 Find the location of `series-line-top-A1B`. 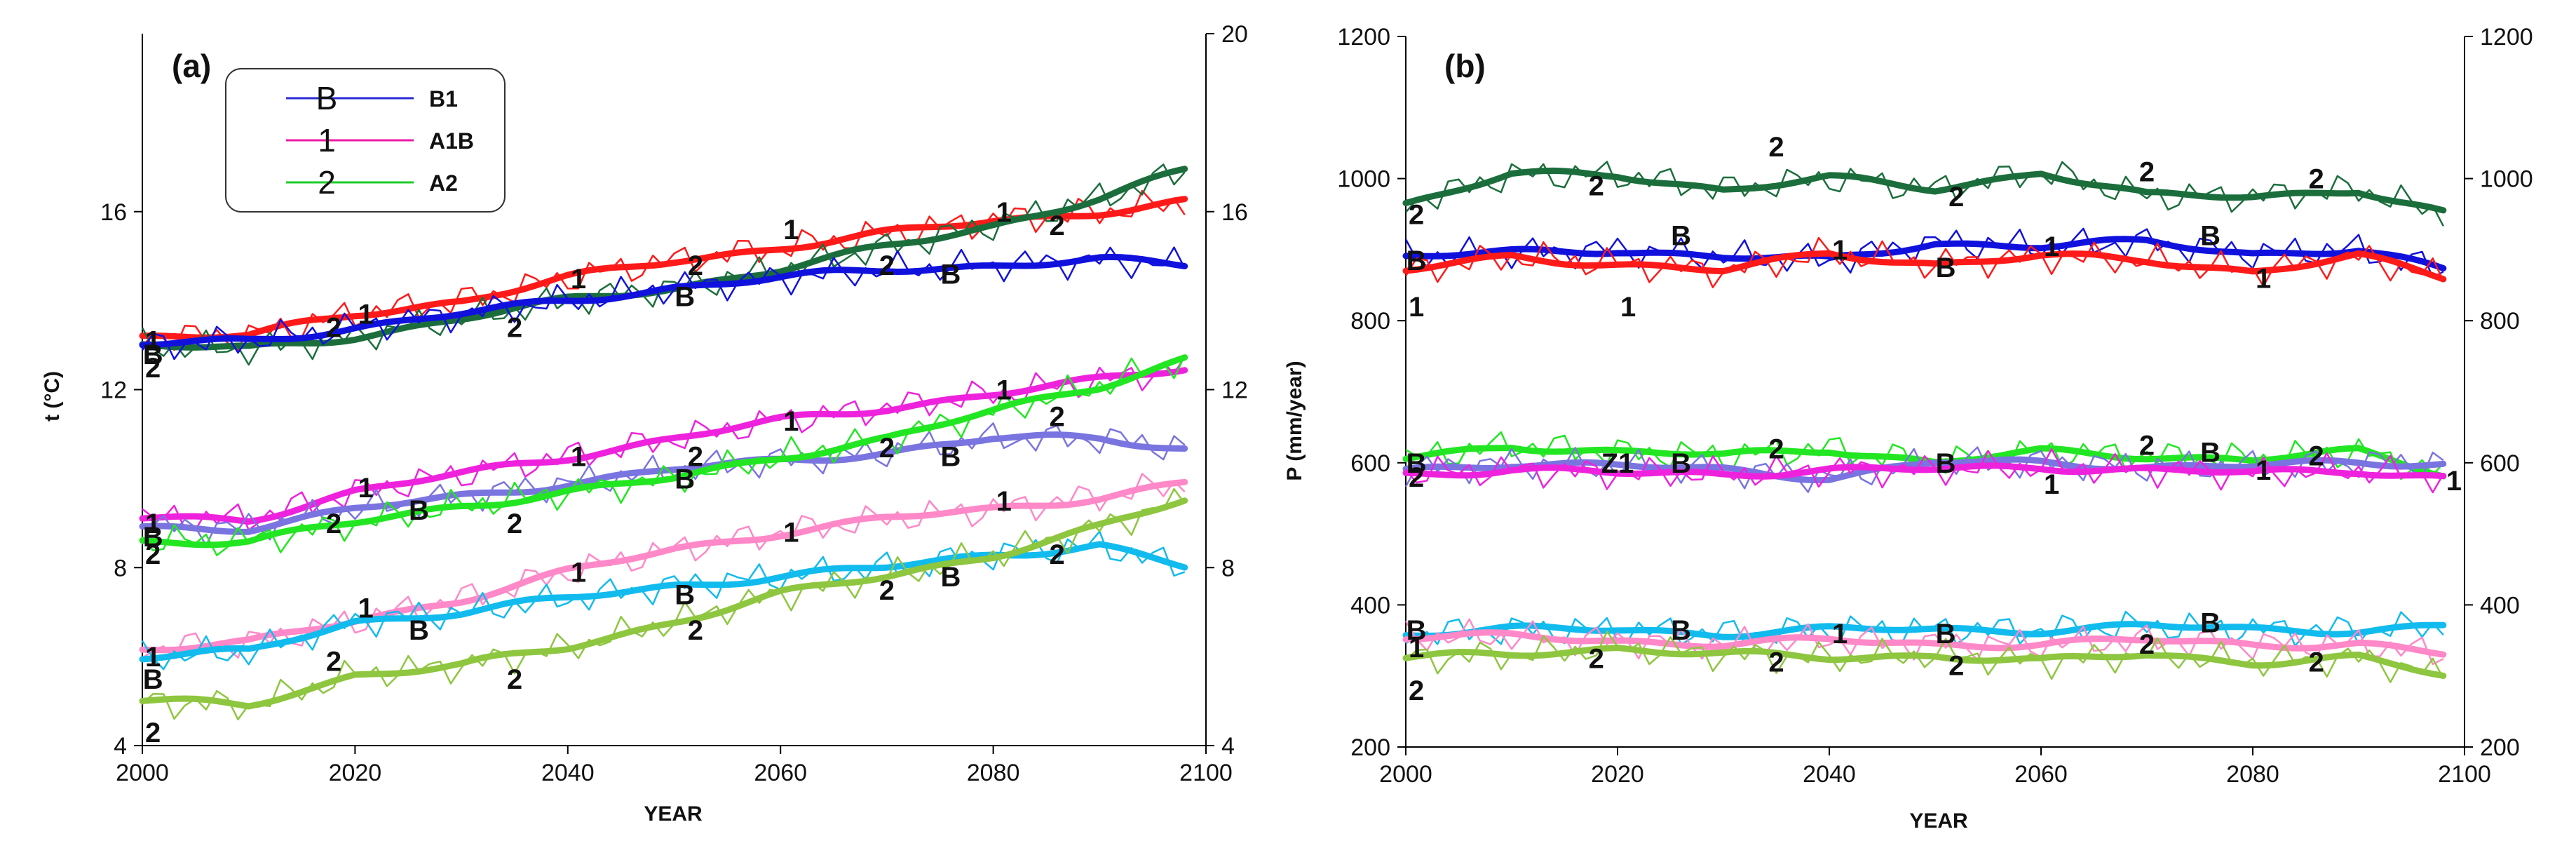

series-line-top-A1B is located at coordinates (1924, 266).